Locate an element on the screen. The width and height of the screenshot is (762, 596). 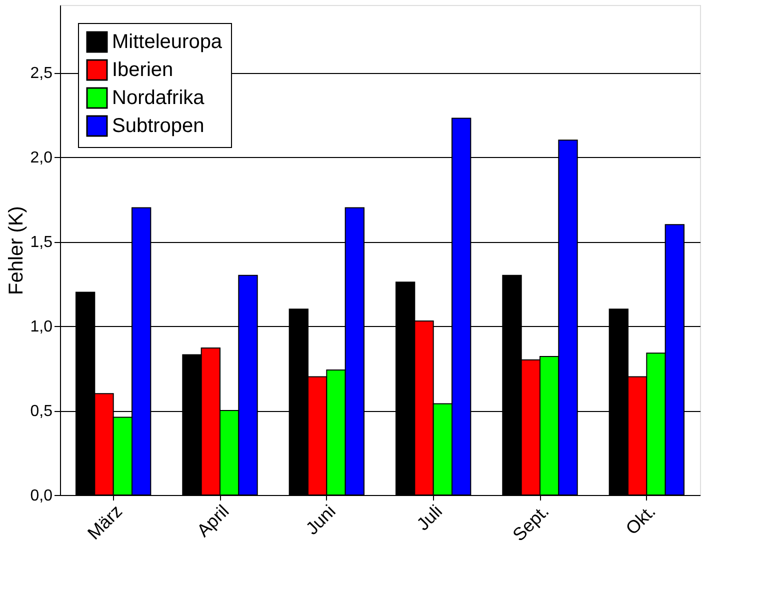
legend-label: Mitteleuropa is located at coordinates (167, 42).